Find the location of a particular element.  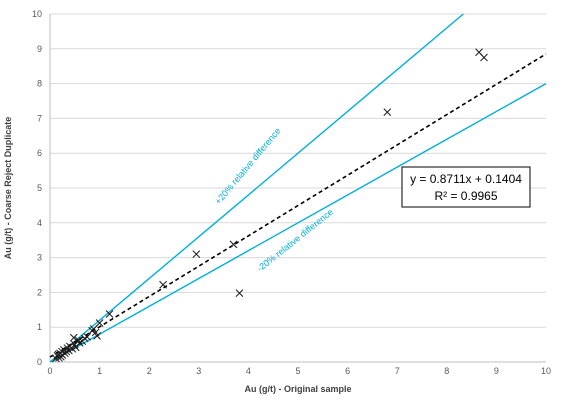

x-tick-3: 3 is located at coordinates (198, 371).